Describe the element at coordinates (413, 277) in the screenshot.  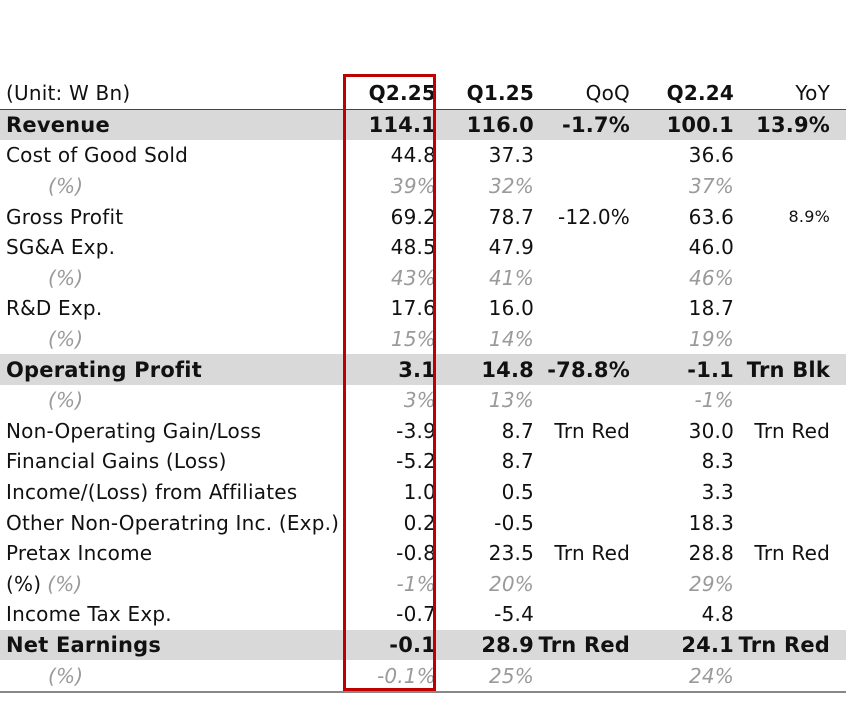
I see `value-q225: 43%` at that location.